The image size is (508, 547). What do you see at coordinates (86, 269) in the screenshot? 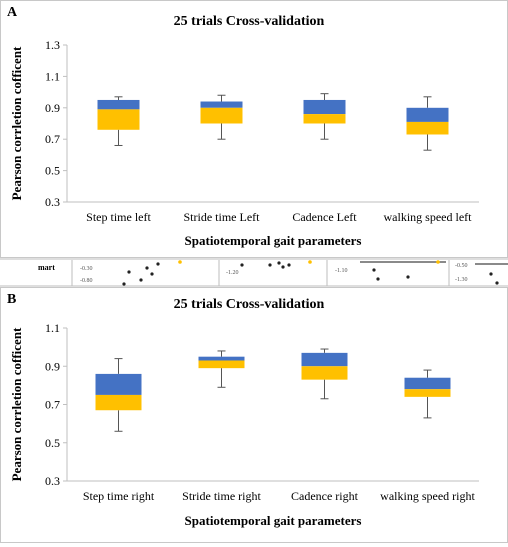
I see `strip-label: -0.30` at bounding box center [86, 269].